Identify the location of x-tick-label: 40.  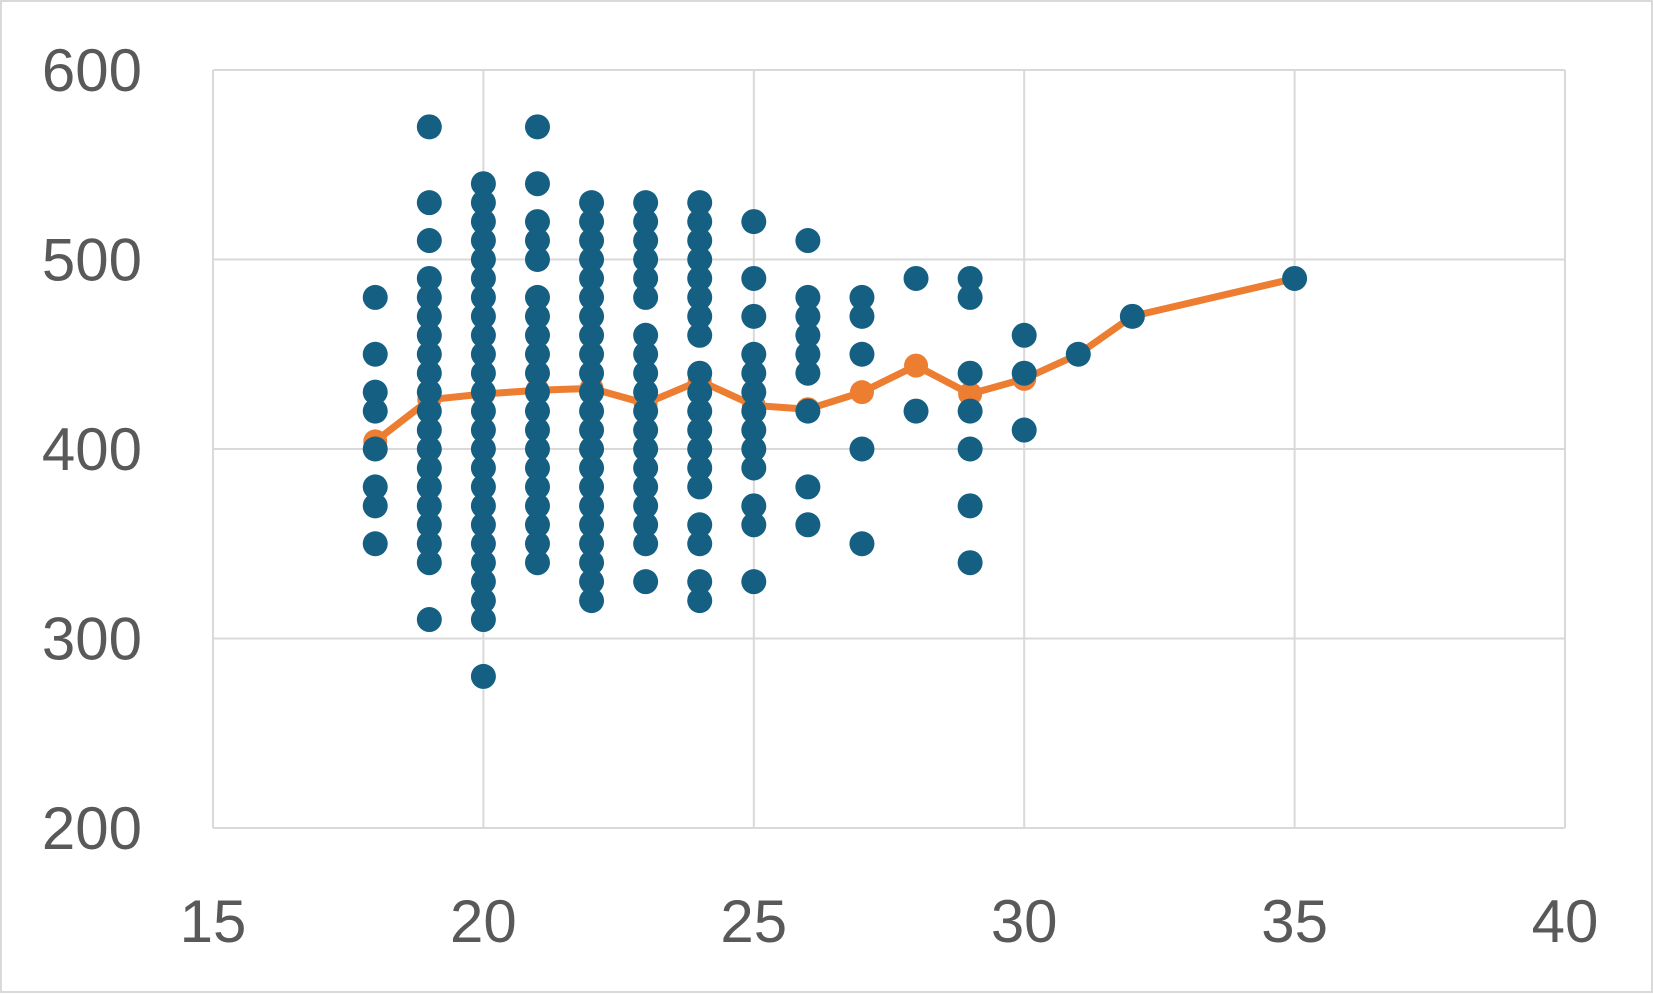
(1565, 921).